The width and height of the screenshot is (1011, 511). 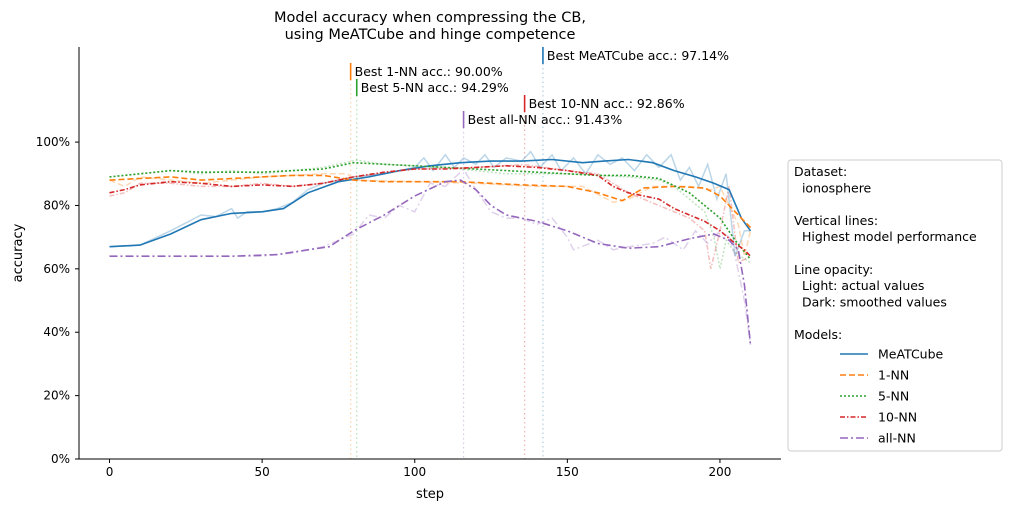 What do you see at coordinates (911, 354) in the screenshot?
I see `legend-label-MeATCube: MeATCube` at bounding box center [911, 354].